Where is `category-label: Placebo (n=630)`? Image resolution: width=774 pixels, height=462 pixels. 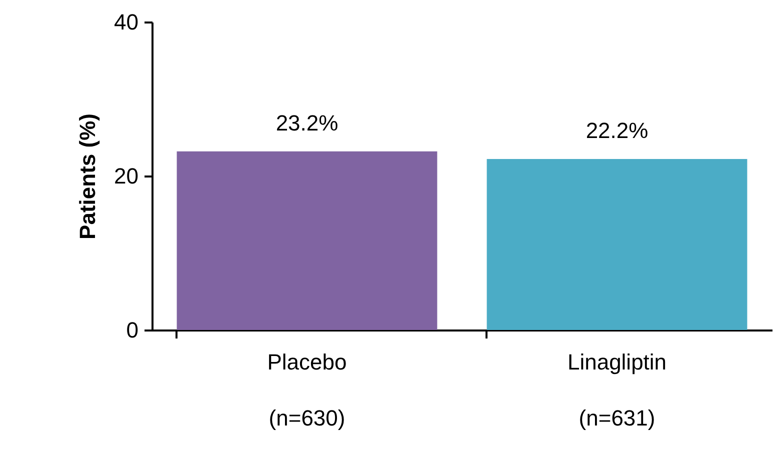
category-label: Placebo (n=630) is located at coordinates (307, 390).